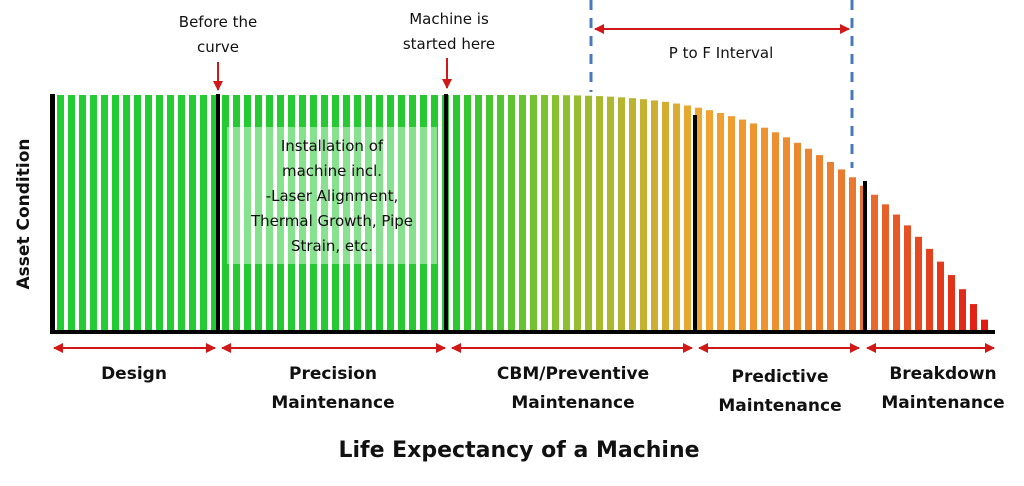 This screenshot has height=486, width=1024. Describe the element at coordinates (218, 47) in the screenshot. I see `before-curve-line-2: curve` at that location.